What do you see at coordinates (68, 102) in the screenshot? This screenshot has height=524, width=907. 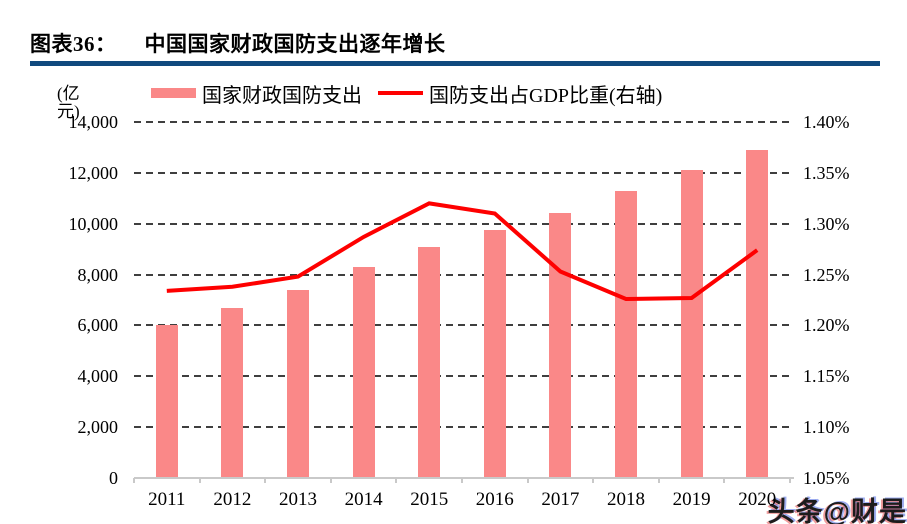 I see `left-axis-unit: (亿元)` at bounding box center [68, 102].